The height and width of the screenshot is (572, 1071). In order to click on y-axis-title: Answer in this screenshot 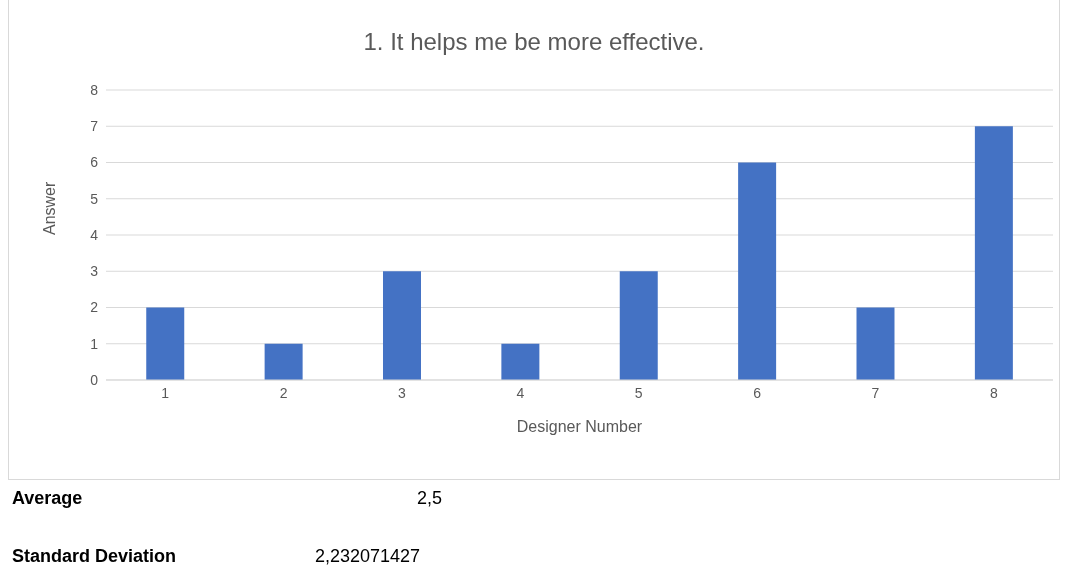, I will do `click(49, 207)`.